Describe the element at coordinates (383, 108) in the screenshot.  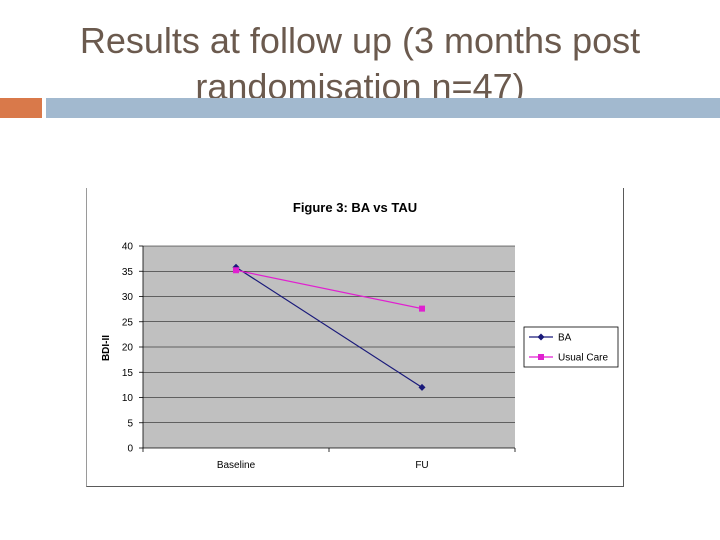
I see `title-accent-bar-blue` at that location.